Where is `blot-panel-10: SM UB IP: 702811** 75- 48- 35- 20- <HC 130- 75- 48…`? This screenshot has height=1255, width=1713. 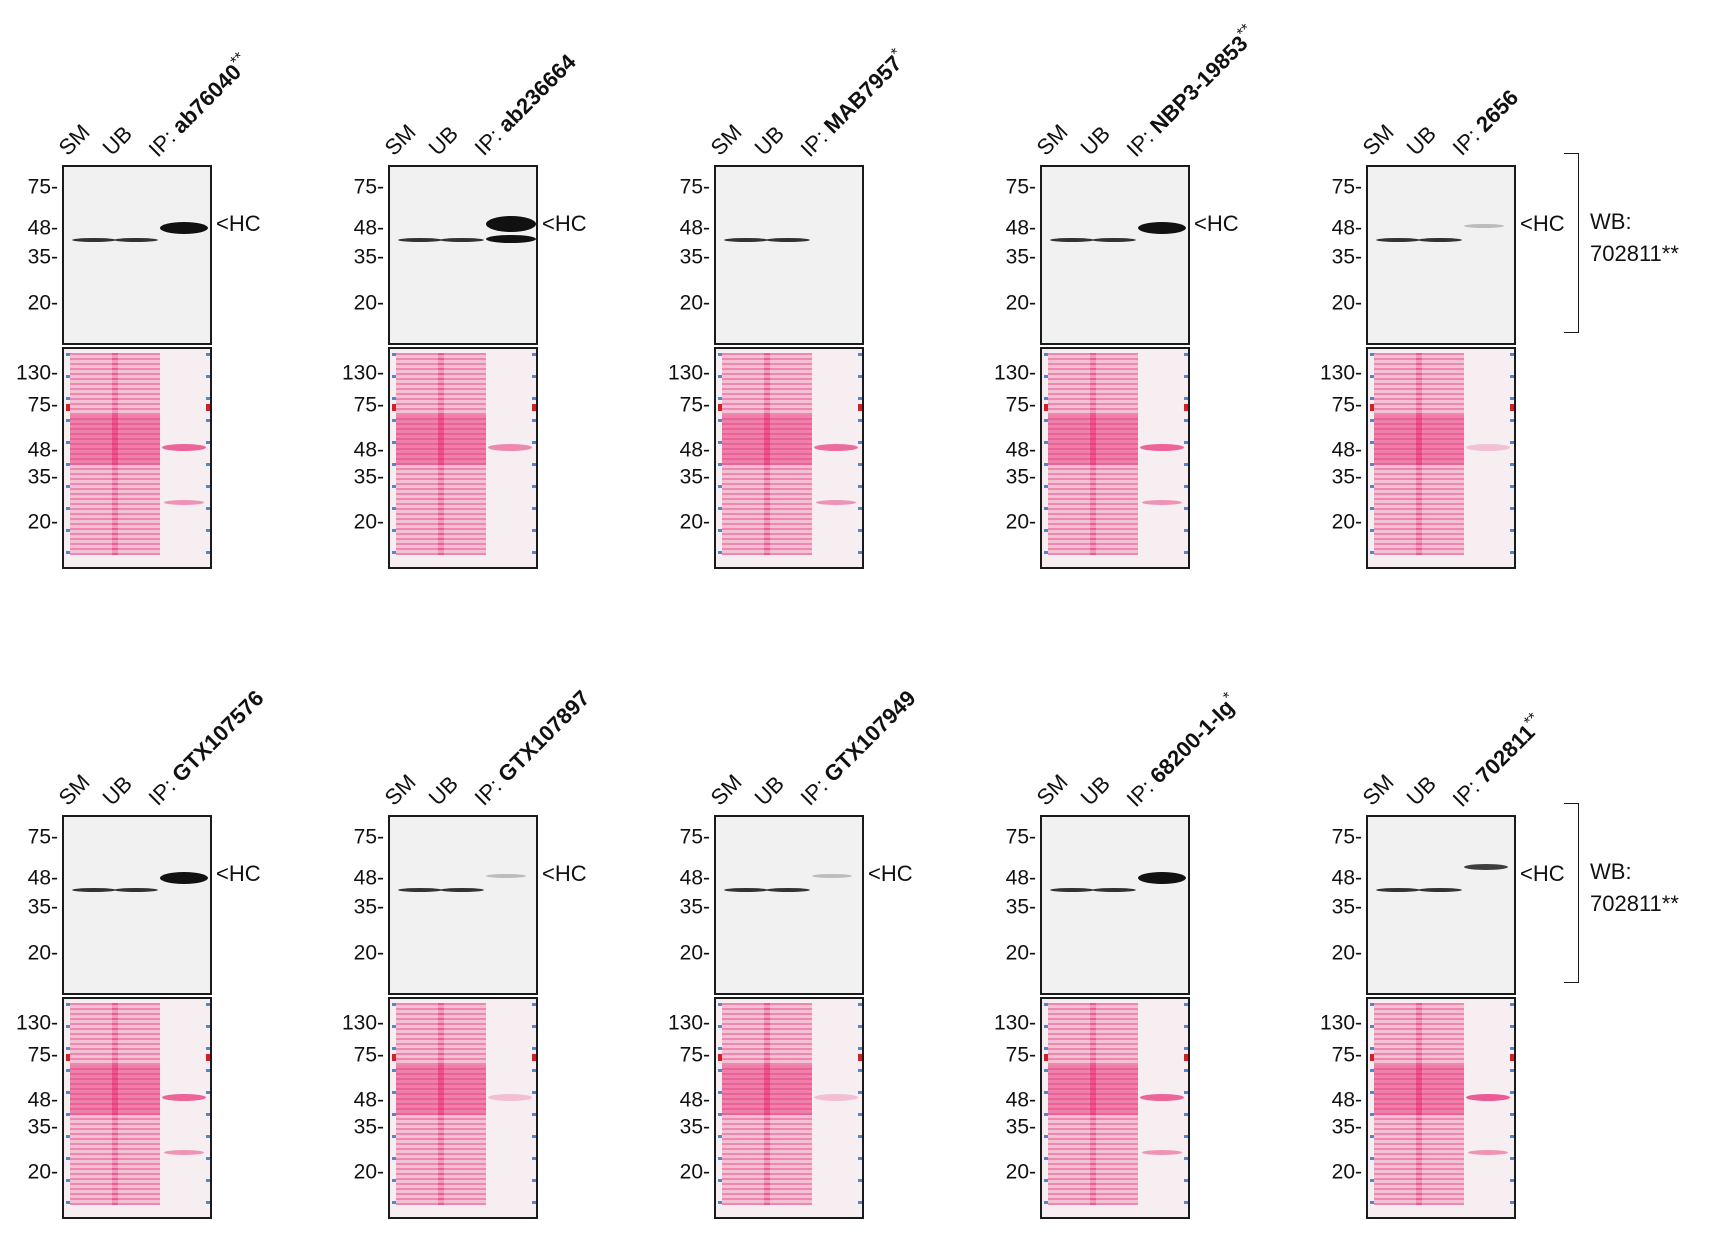
blot-panel-10: SM UB IP: 702811** 75- 48- 35- 20- <HC 130- 75- 48… is located at coordinates (1474, 940).